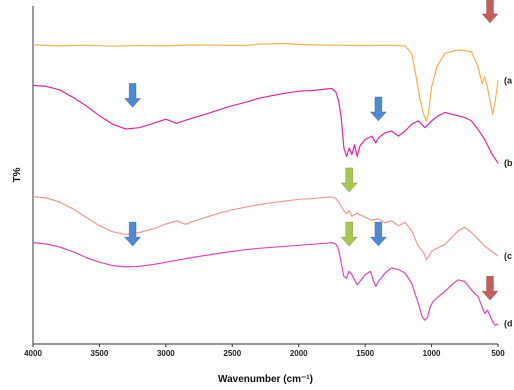 Image resolution: width=514 pixels, height=390 pixels. What do you see at coordinates (508, 256) in the screenshot?
I see `series-label-3: (c` at bounding box center [508, 256].